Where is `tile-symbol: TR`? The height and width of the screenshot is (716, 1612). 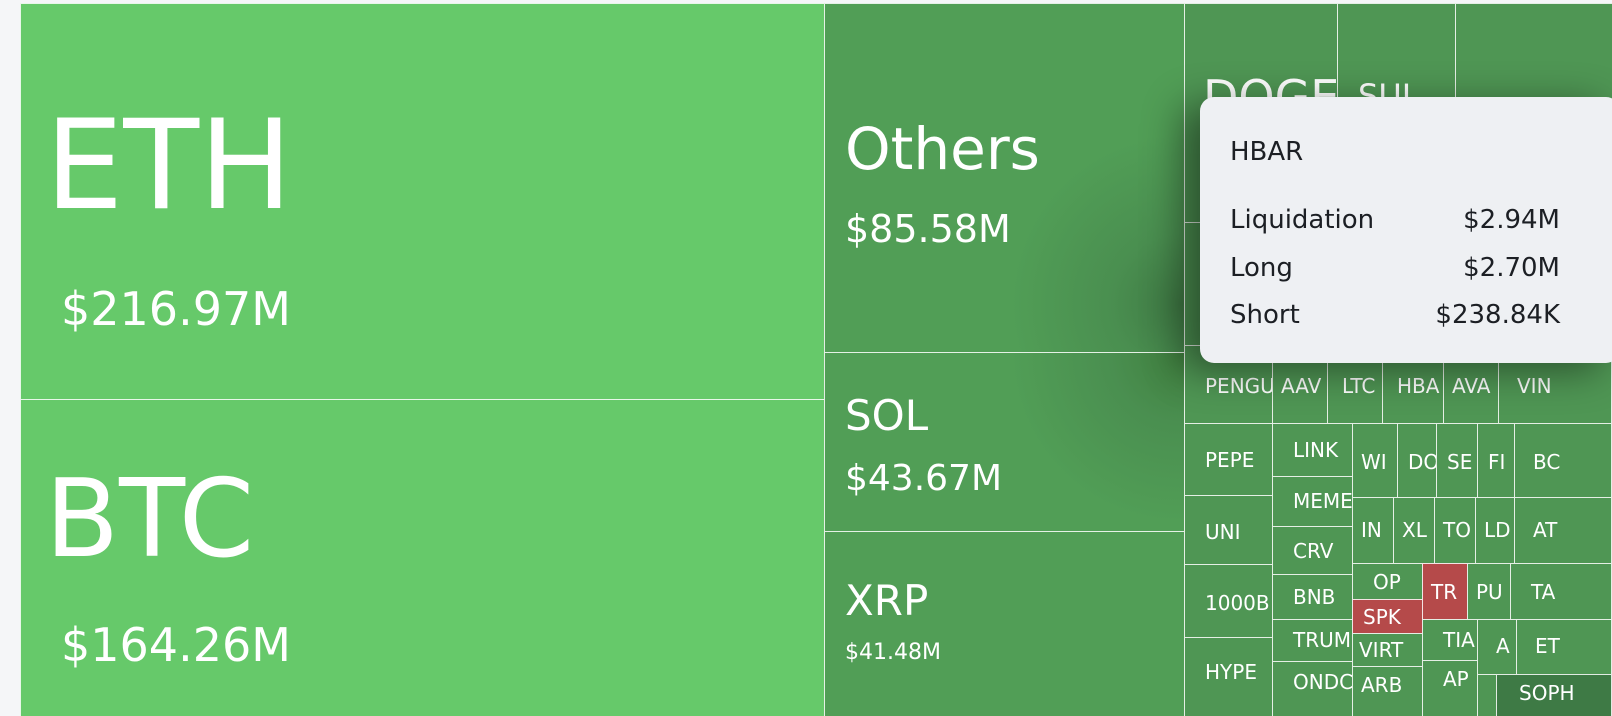
tile-symbol: TR is located at coordinates (1444, 592).